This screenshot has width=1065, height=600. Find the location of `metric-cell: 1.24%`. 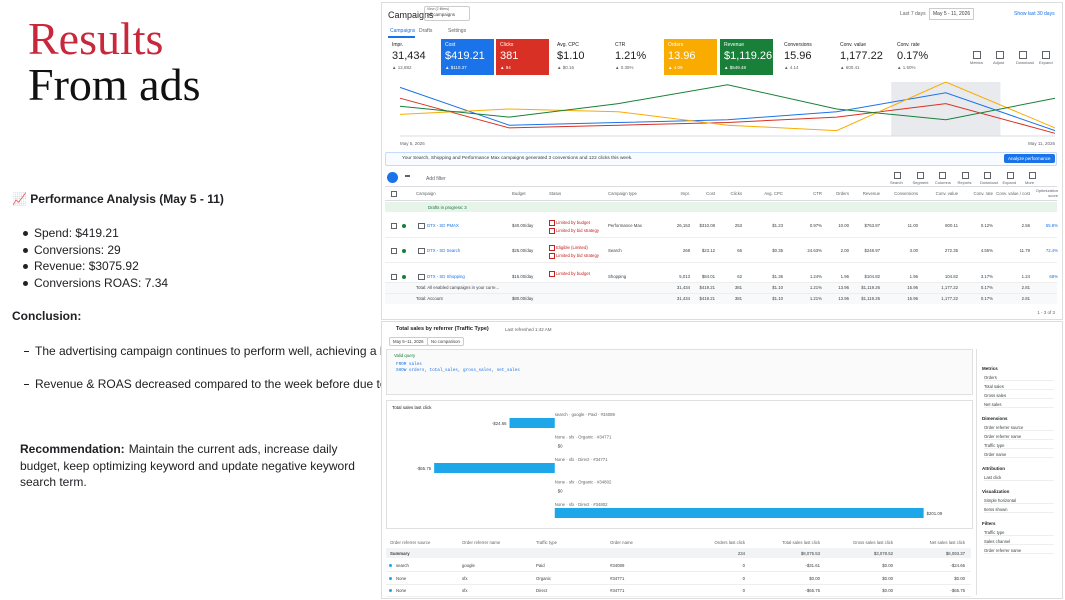

metric-cell: 1.24% is located at coordinates (815, 276).